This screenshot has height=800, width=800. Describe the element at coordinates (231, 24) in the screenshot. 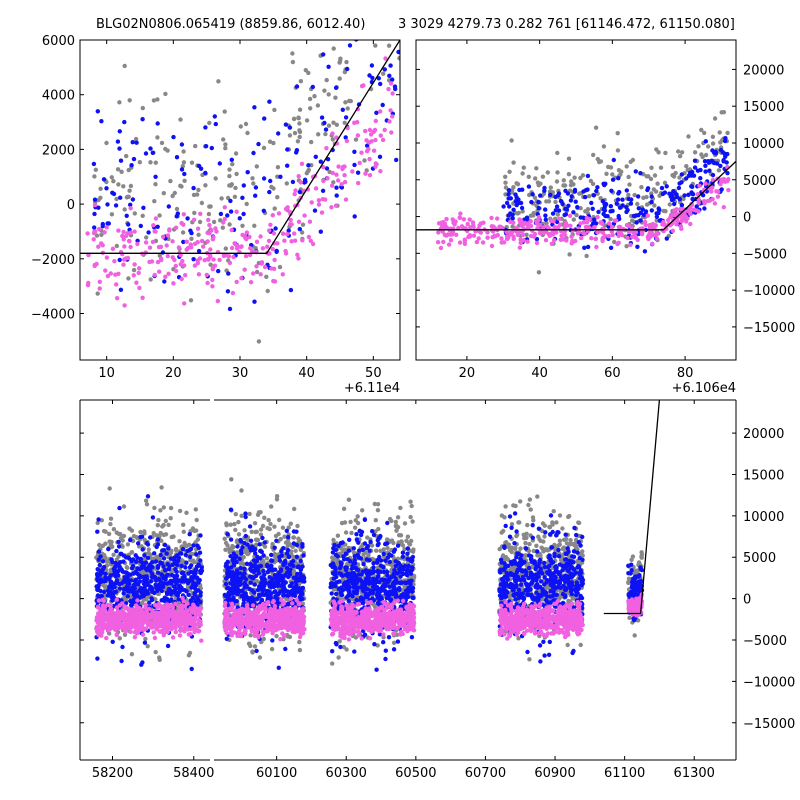

I see `chart-title-left: BLG02N0806.065419 (8859.86, 6012.40)` at that location.